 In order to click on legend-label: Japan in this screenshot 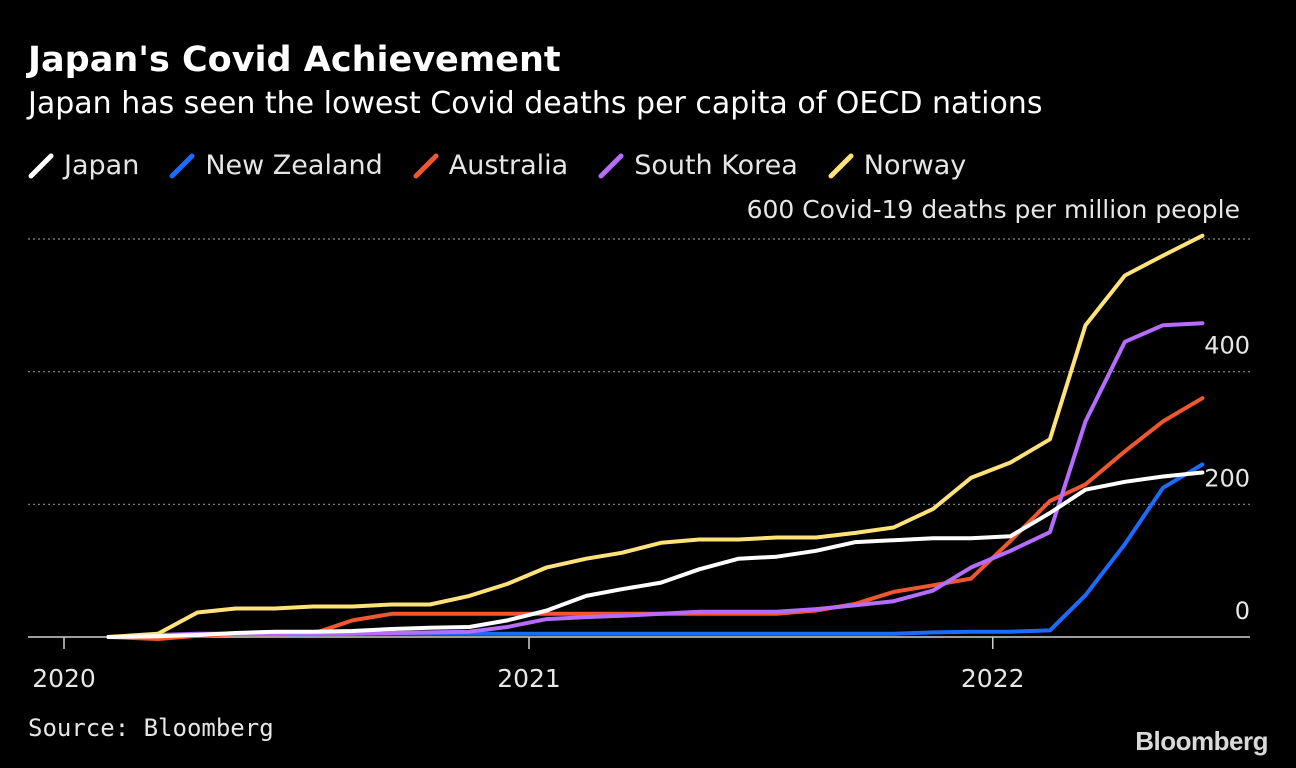, I will do `click(102, 165)`.